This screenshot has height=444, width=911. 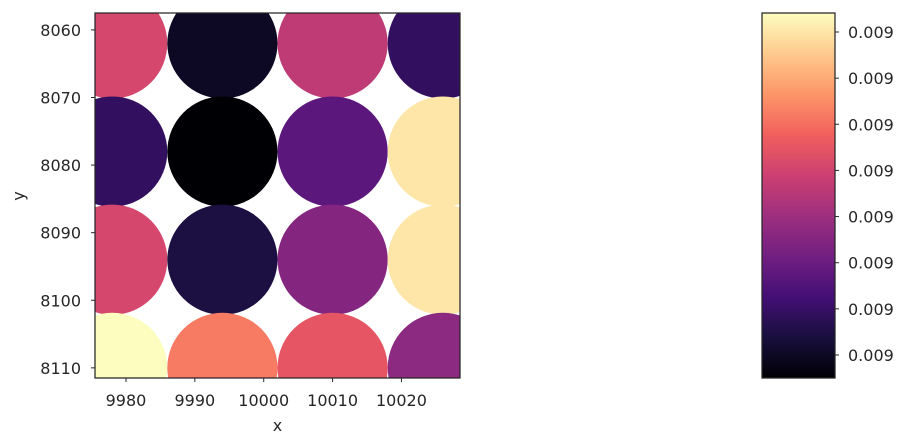 I want to click on y-axis-ticks: 8060 8070 8080 8090 8100 8110, so click(x=67, y=199).